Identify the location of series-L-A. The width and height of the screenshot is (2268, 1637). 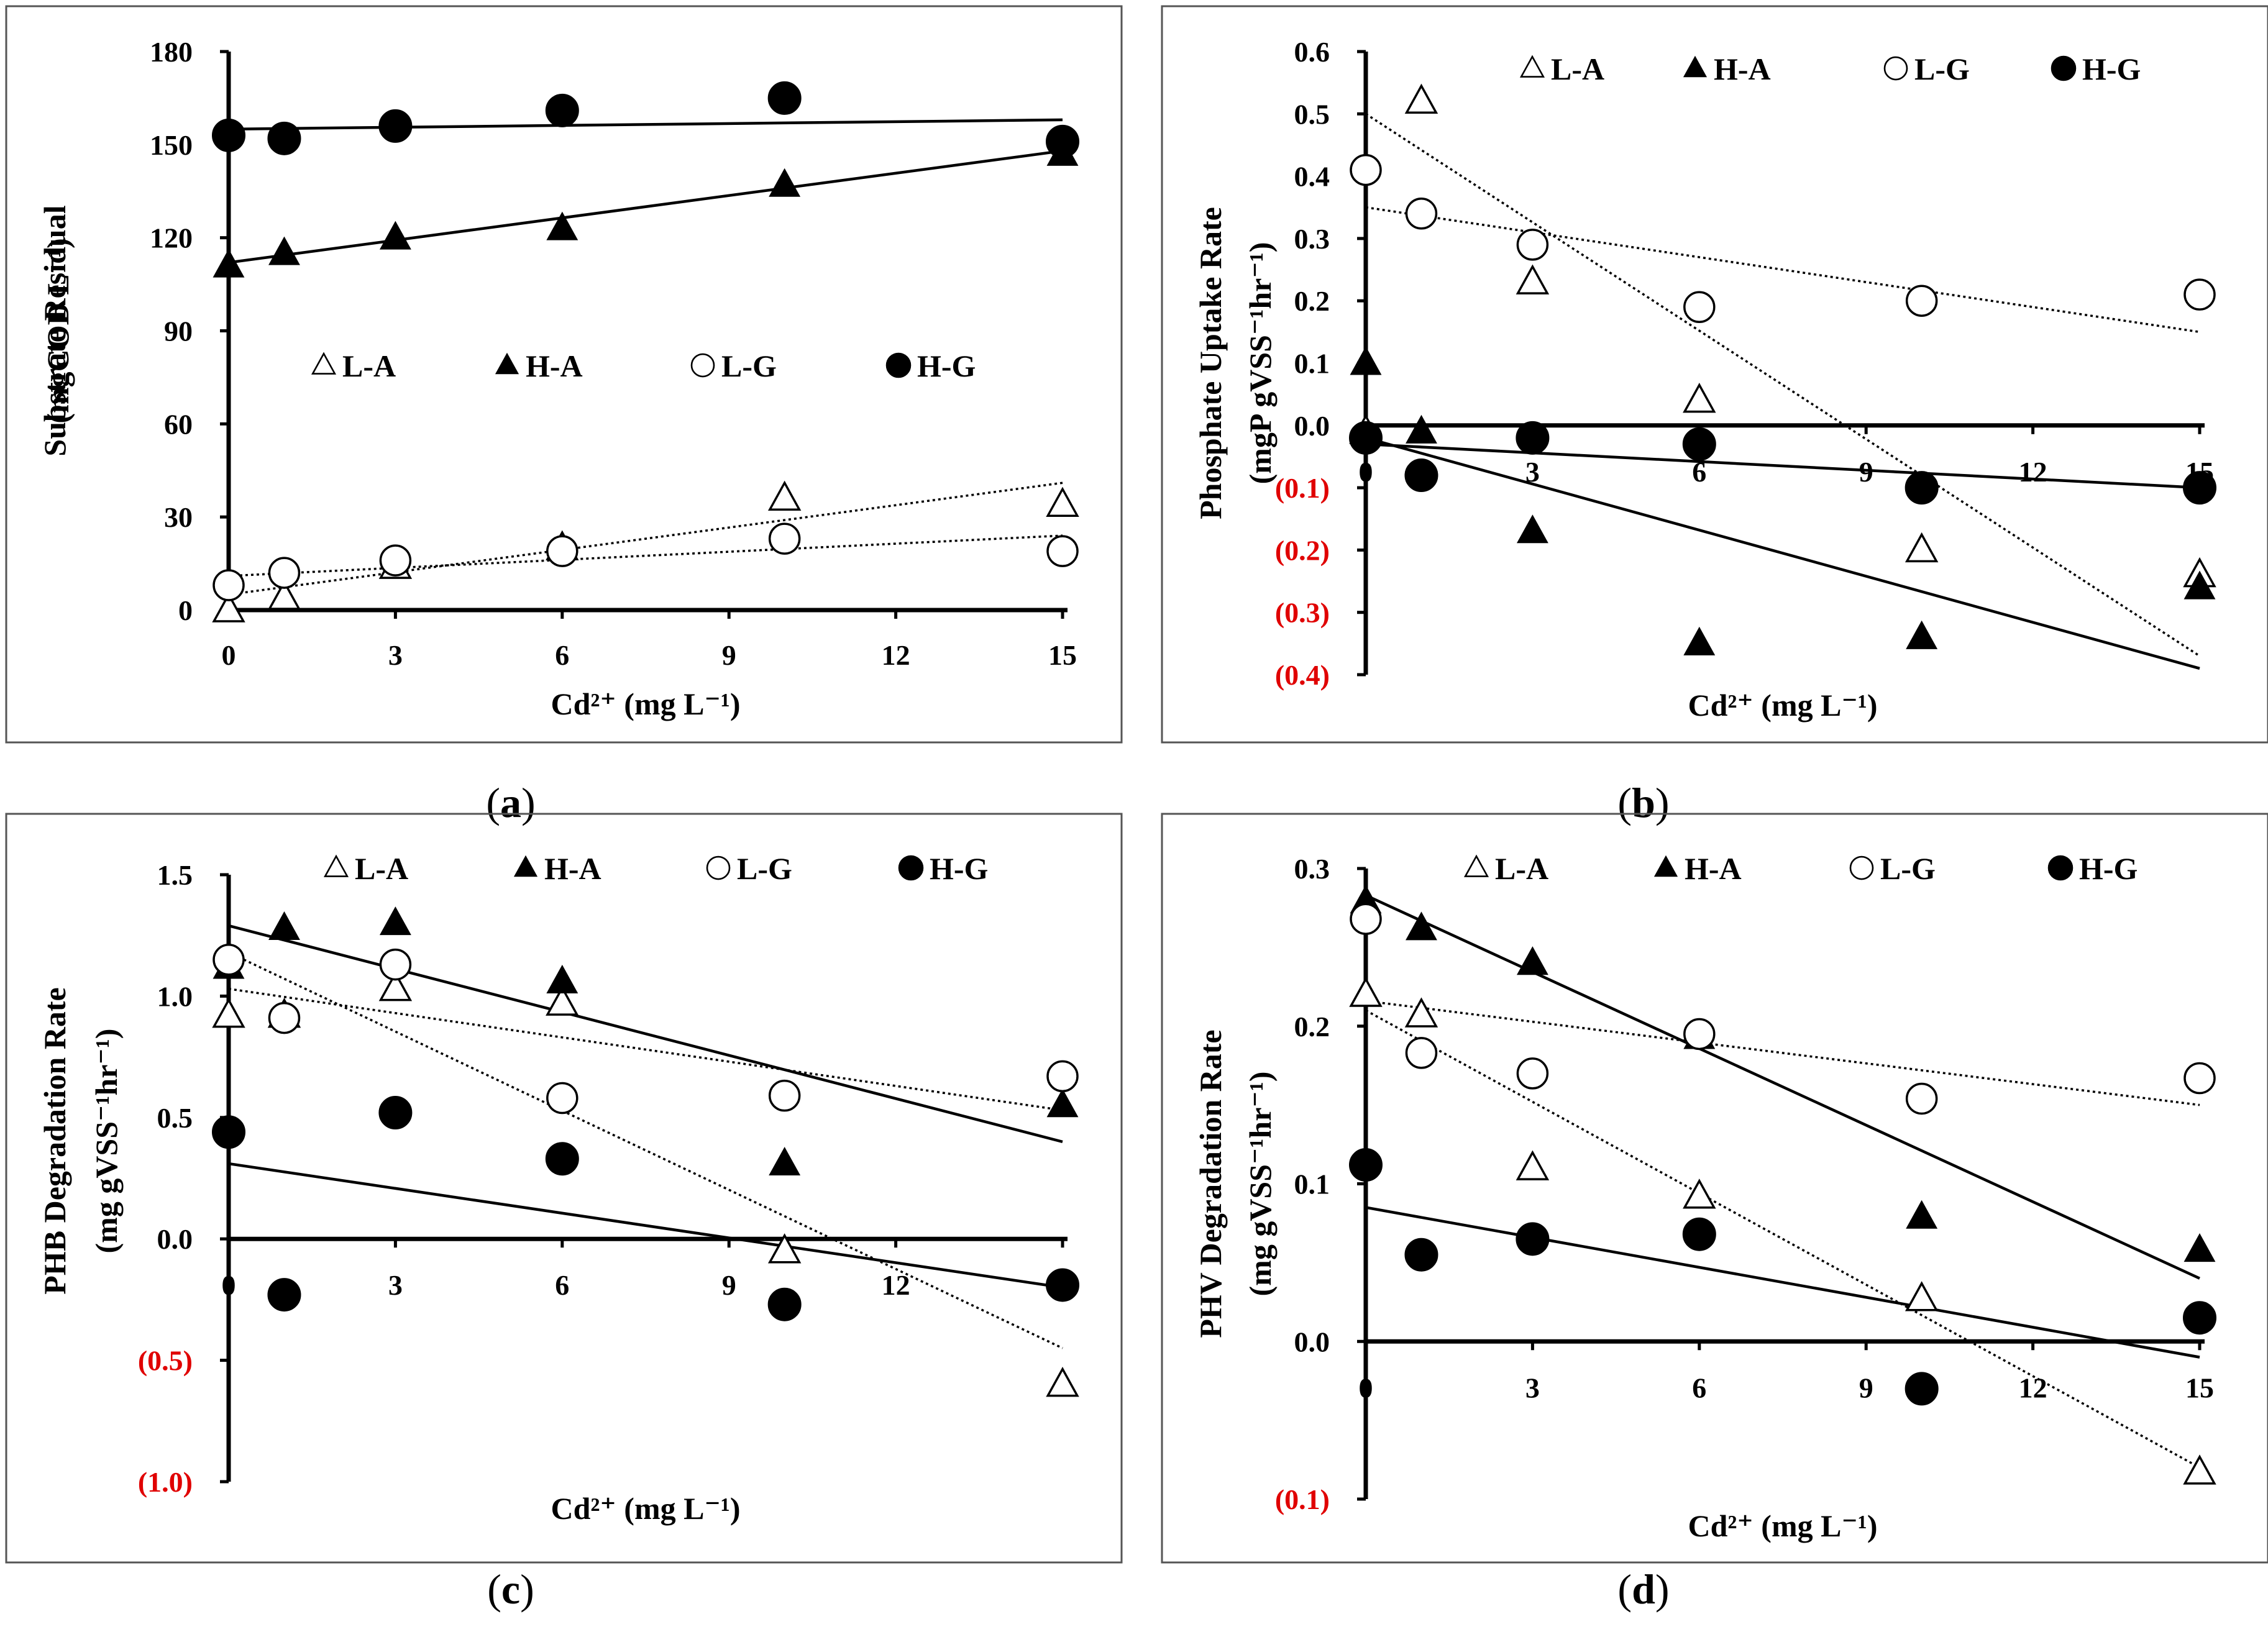
(1783, 1231).